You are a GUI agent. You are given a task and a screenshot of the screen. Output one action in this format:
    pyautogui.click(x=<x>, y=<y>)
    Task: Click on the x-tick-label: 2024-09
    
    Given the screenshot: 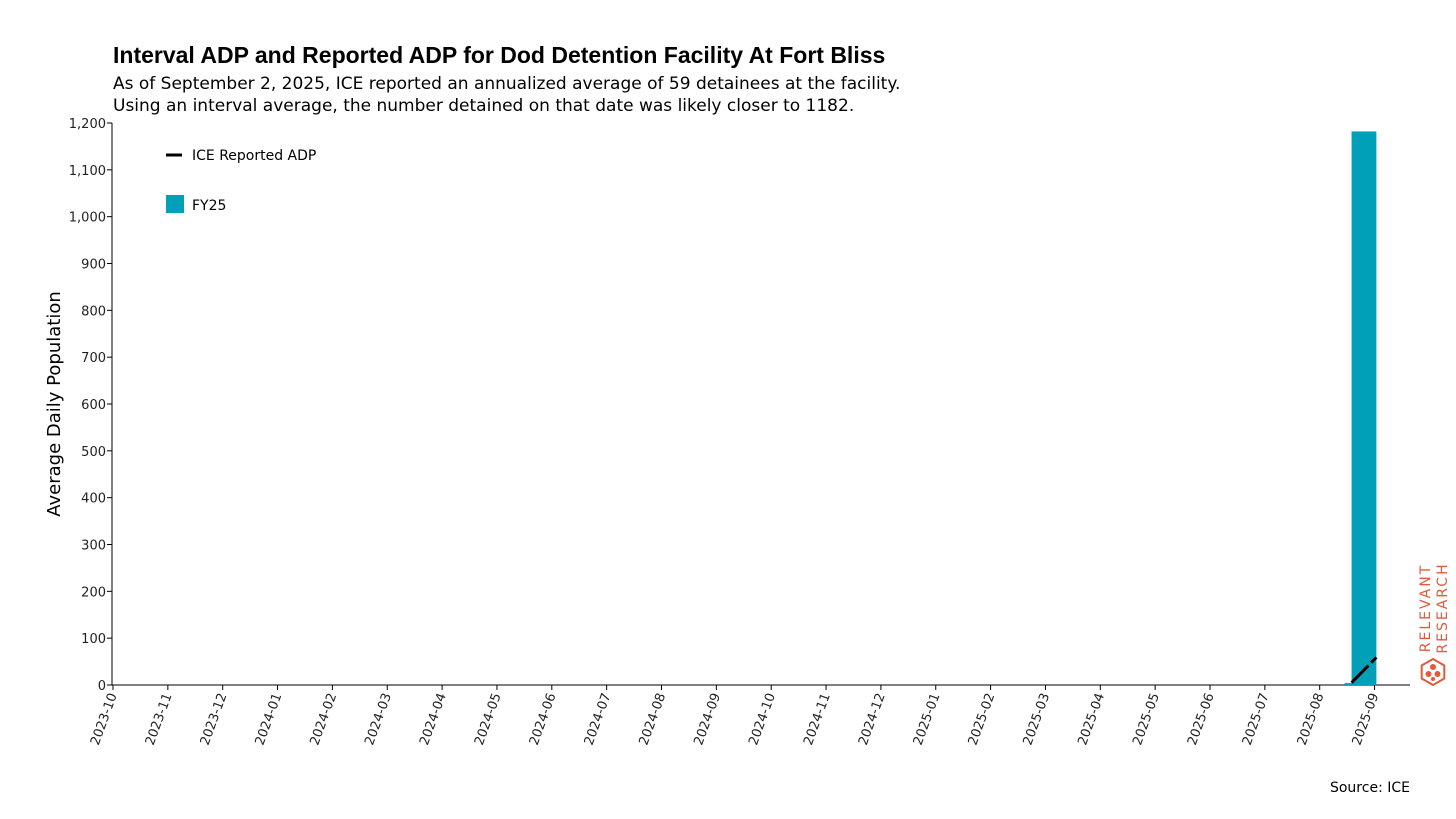 What is the action you would take?
    pyautogui.click(x=707, y=719)
    